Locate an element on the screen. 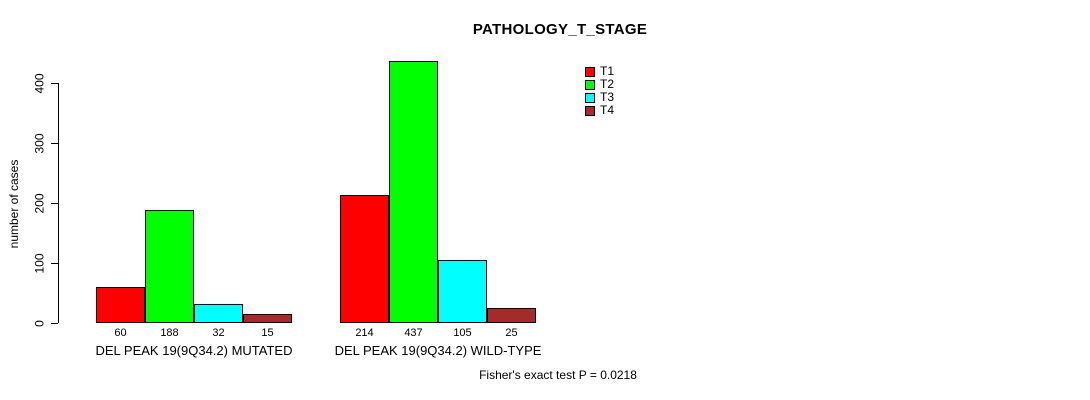 This screenshot has width=1090, height=400. bar-t3-group2 is located at coordinates (462, 291).